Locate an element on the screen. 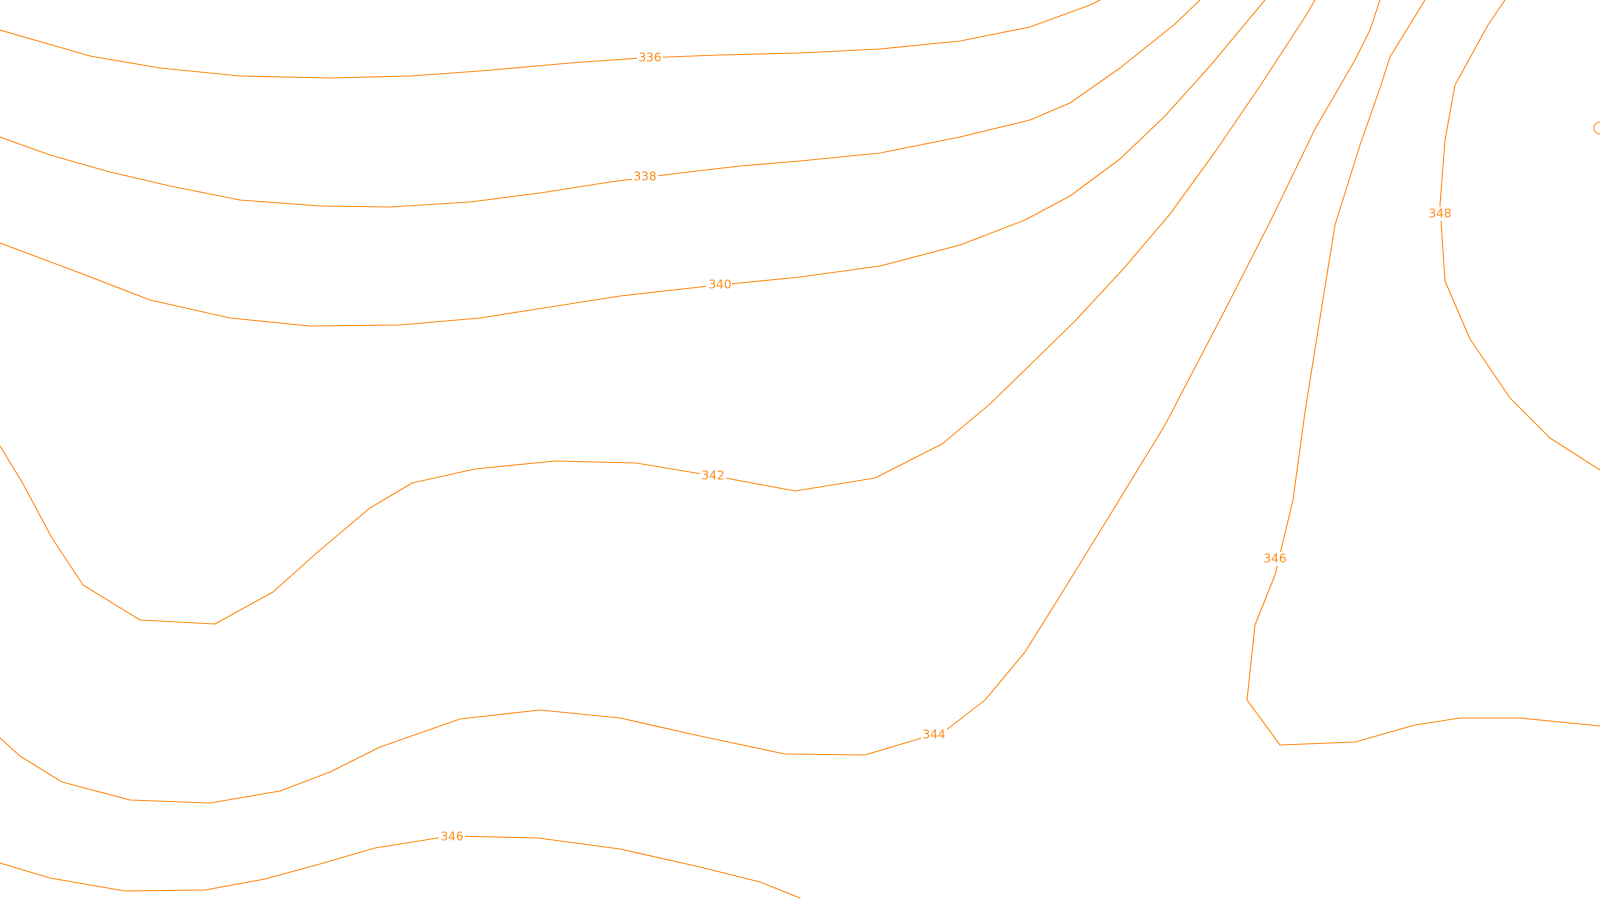 The image size is (1600, 900). contour-label-344: 344 is located at coordinates (934, 735).